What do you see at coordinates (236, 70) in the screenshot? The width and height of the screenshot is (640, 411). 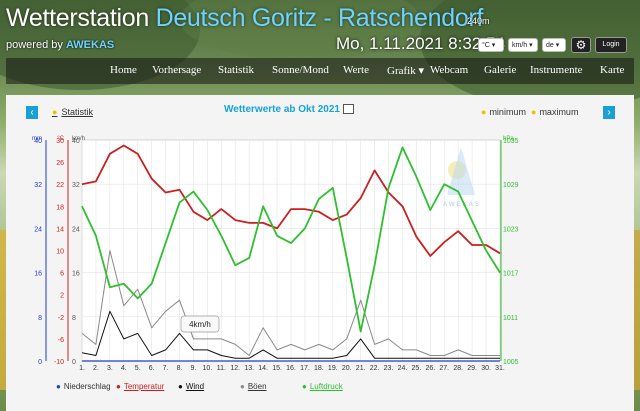 I see `nav-statistik: Statistik` at bounding box center [236, 70].